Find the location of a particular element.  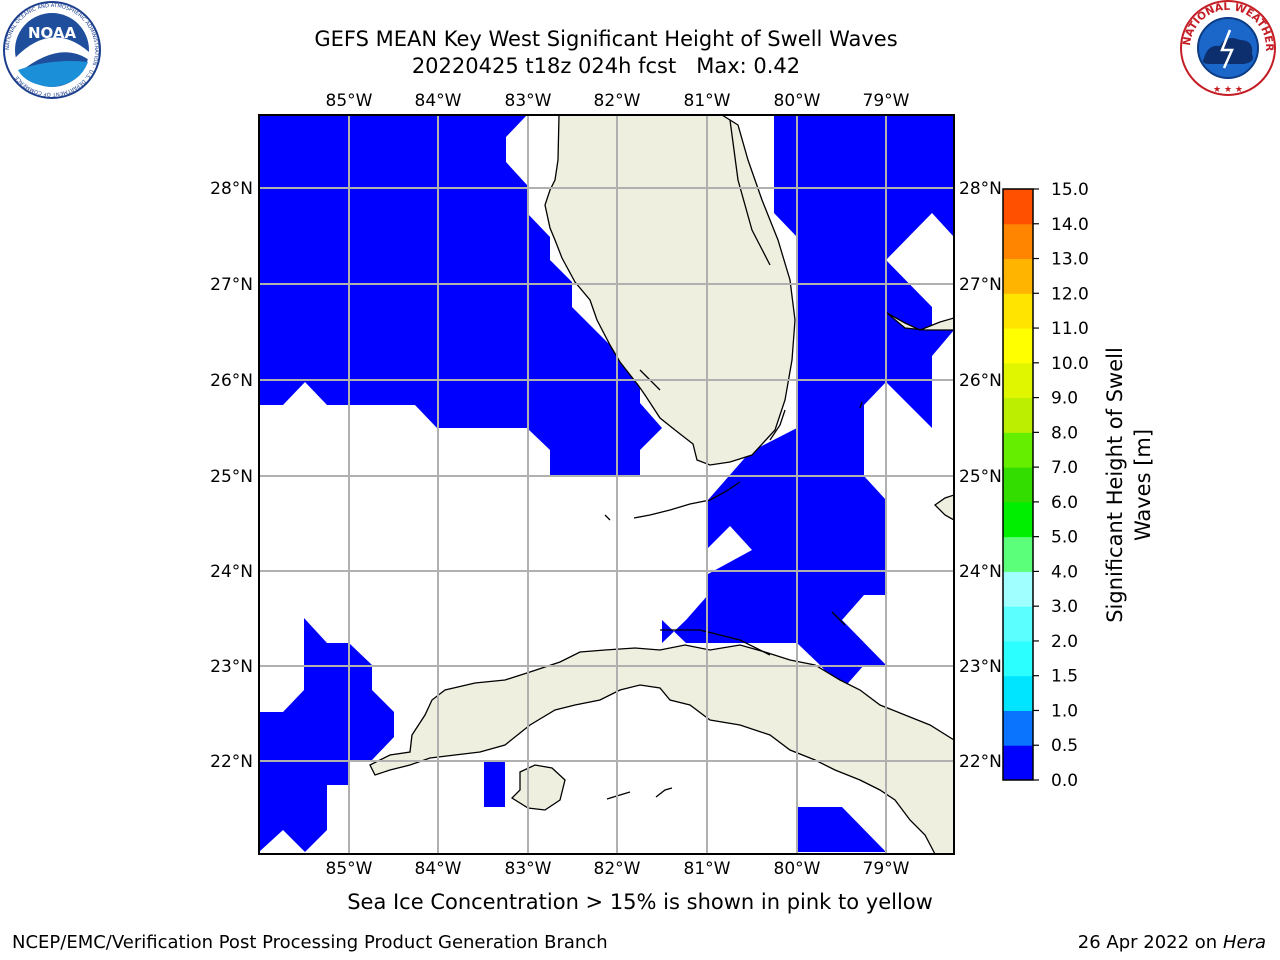

lon-ticks-bottom: 85°W 84°W 83°W 82°W 81°W 80°W 79°W is located at coordinates (618, 869).